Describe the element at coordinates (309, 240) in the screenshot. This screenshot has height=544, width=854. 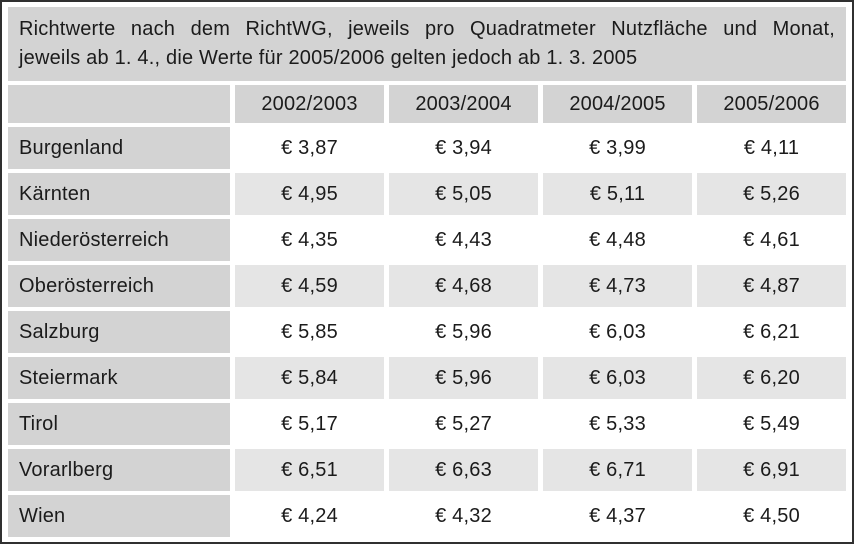
I see `value-cell: € 4,35` at that location.